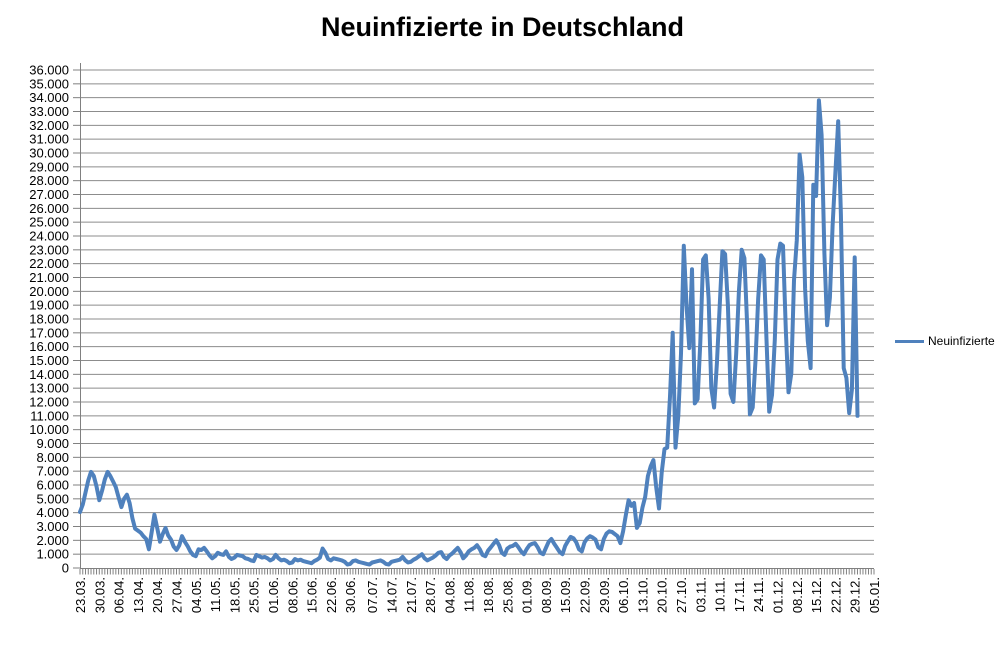 The image size is (1005, 646). What do you see at coordinates (662, 595) in the screenshot?
I see `x-tick-label: 20.10.` at bounding box center [662, 595].